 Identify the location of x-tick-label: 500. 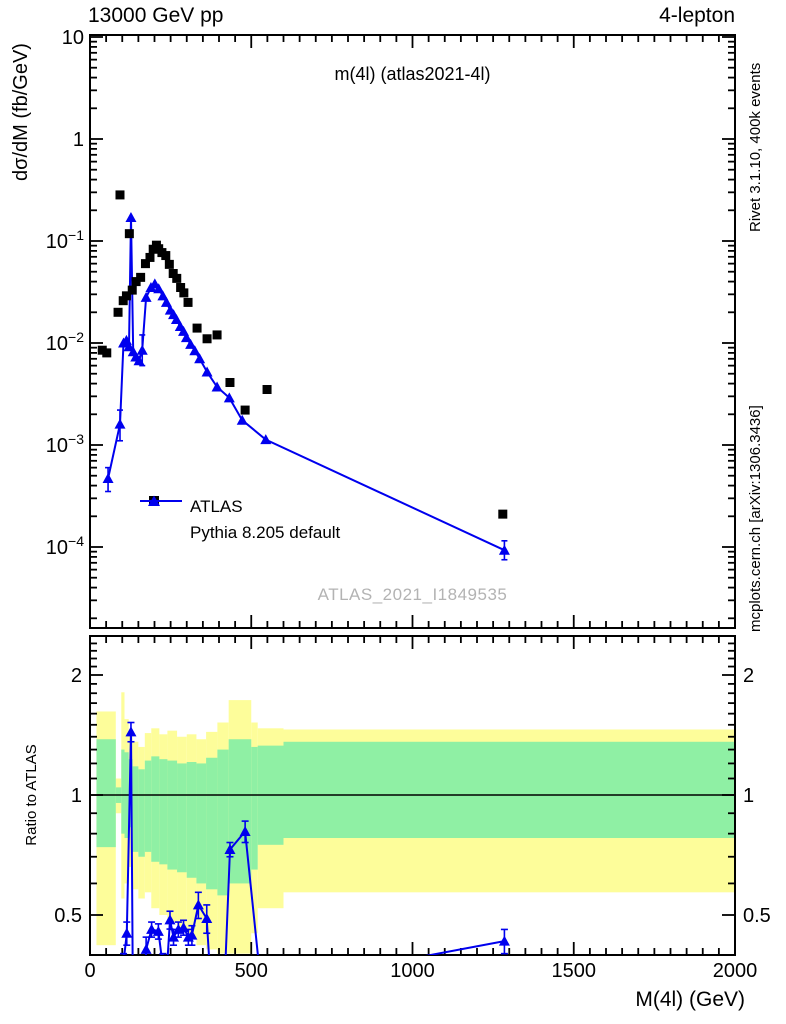
(251, 971).